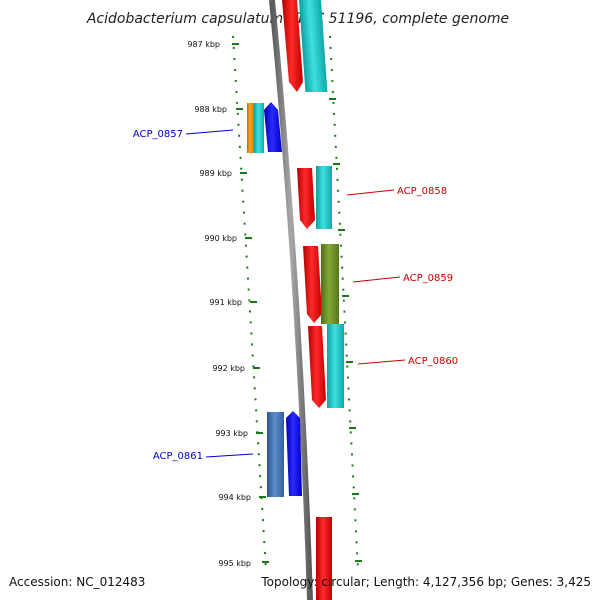 The height and width of the screenshot is (600, 600). Describe the element at coordinates (250, 128) in the screenshot. I see `gene-orange` at that location.